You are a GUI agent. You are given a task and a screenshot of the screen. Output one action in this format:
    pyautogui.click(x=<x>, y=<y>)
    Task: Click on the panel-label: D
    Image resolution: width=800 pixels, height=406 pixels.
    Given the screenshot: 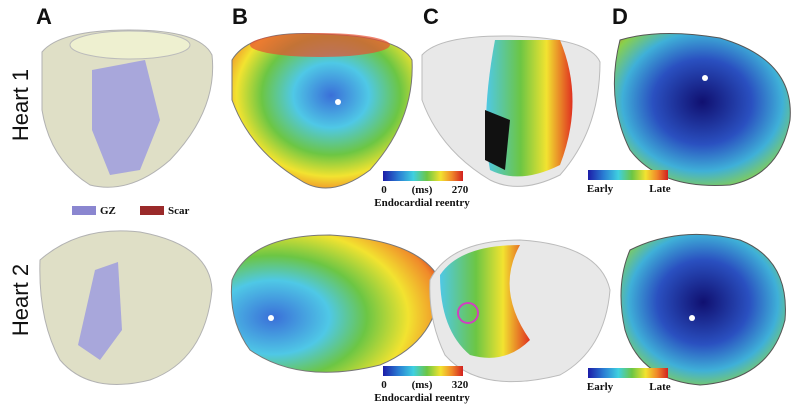 What is the action you would take?
    pyautogui.click(x=620, y=16)
    